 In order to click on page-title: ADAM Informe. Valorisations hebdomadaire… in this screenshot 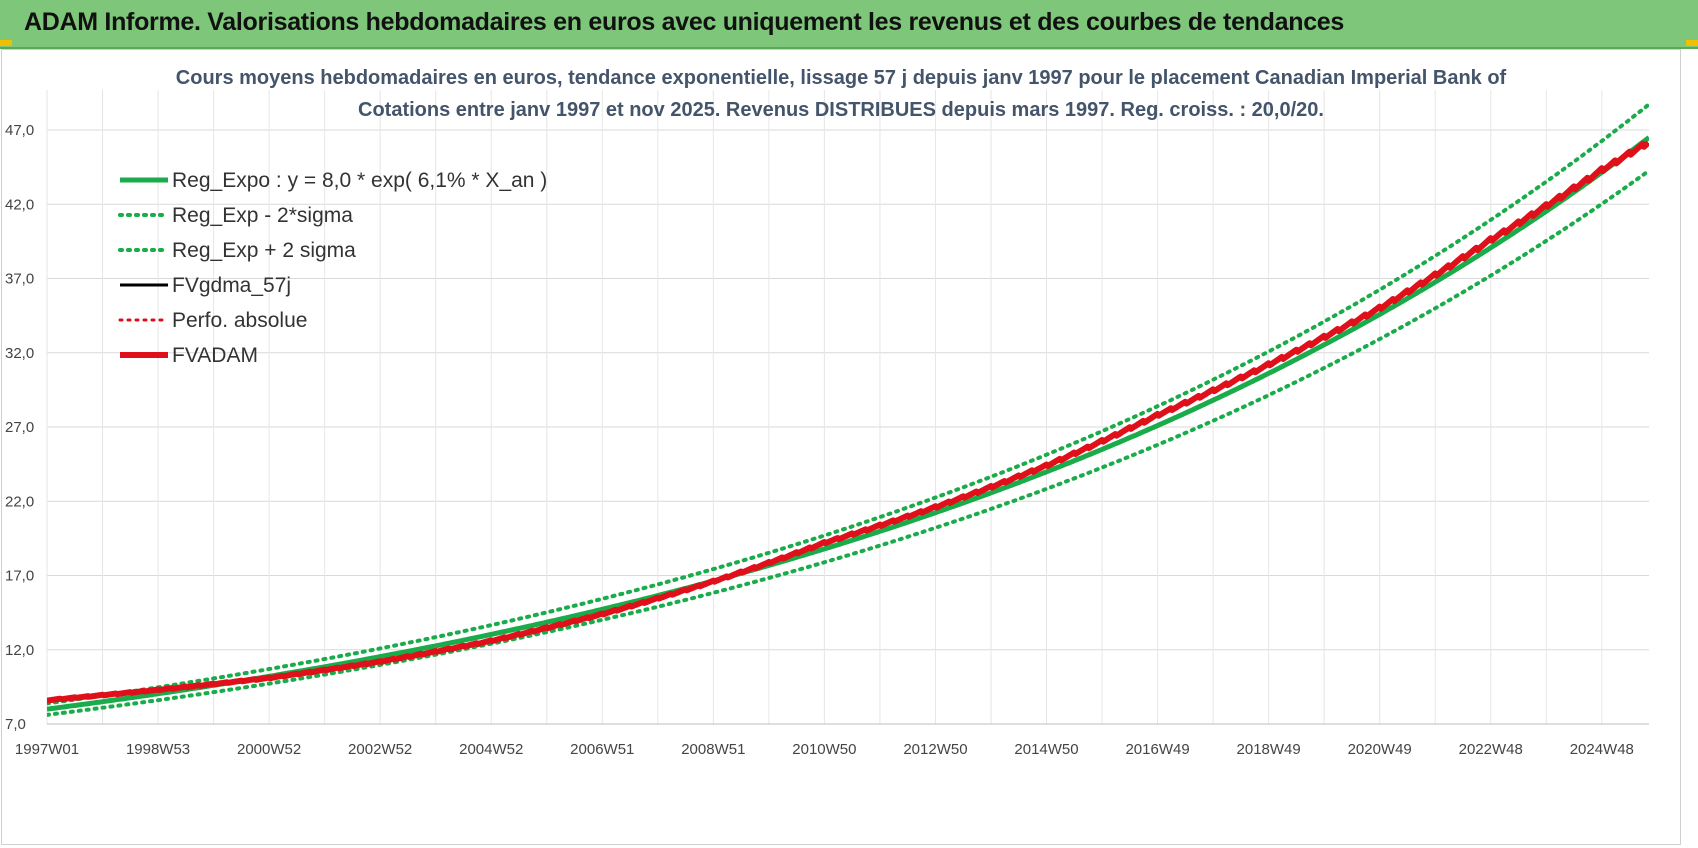, I will do `click(684, 22)`.